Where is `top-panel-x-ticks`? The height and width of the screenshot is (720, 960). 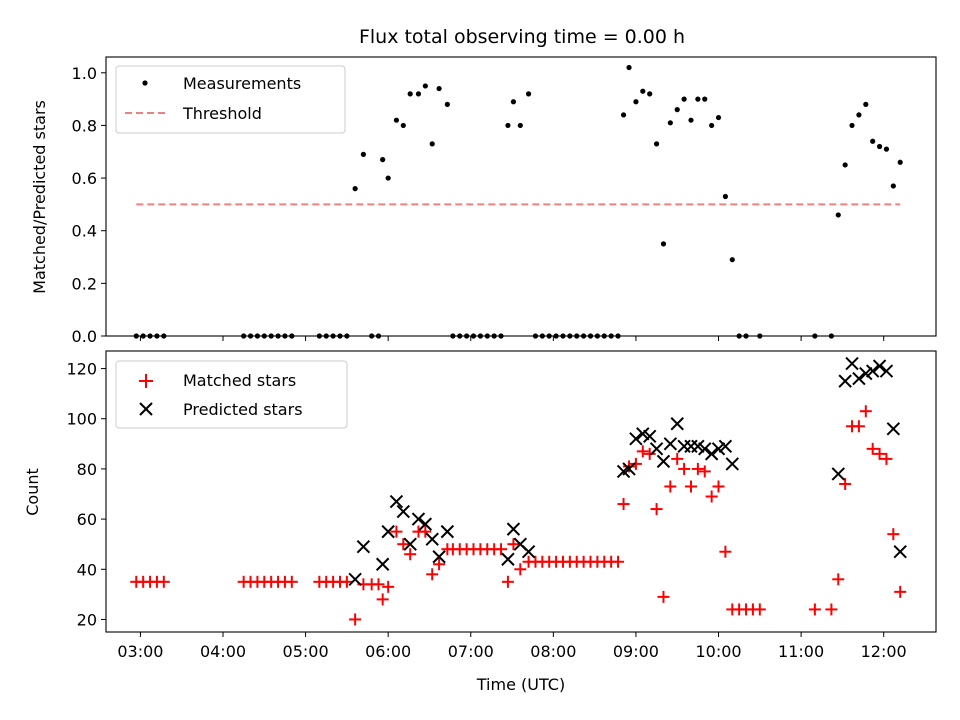
top-panel-x-ticks is located at coordinates (512, 338).